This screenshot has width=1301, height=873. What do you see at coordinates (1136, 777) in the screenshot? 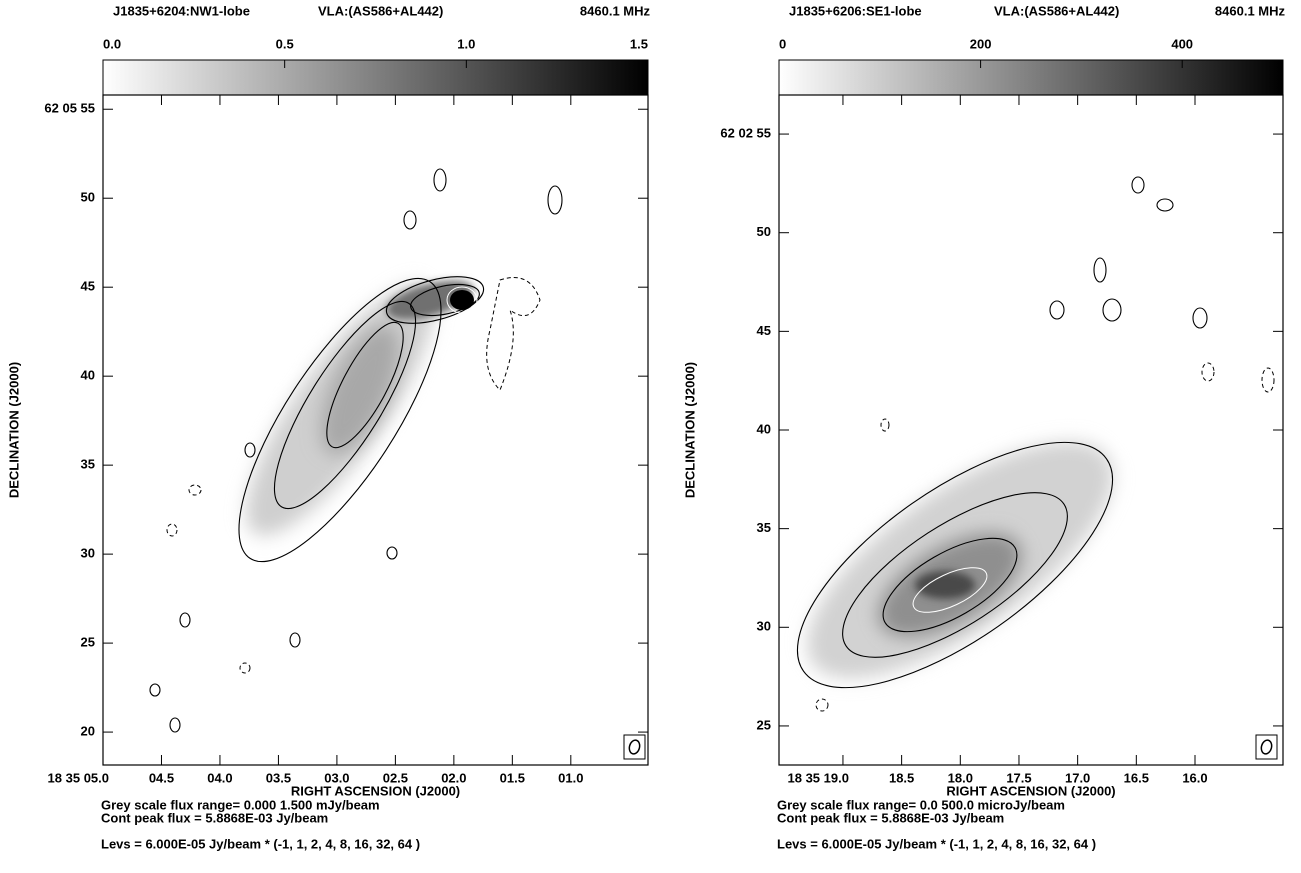
I see `x-tick-label: 16.5` at bounding box center [1136, 777].